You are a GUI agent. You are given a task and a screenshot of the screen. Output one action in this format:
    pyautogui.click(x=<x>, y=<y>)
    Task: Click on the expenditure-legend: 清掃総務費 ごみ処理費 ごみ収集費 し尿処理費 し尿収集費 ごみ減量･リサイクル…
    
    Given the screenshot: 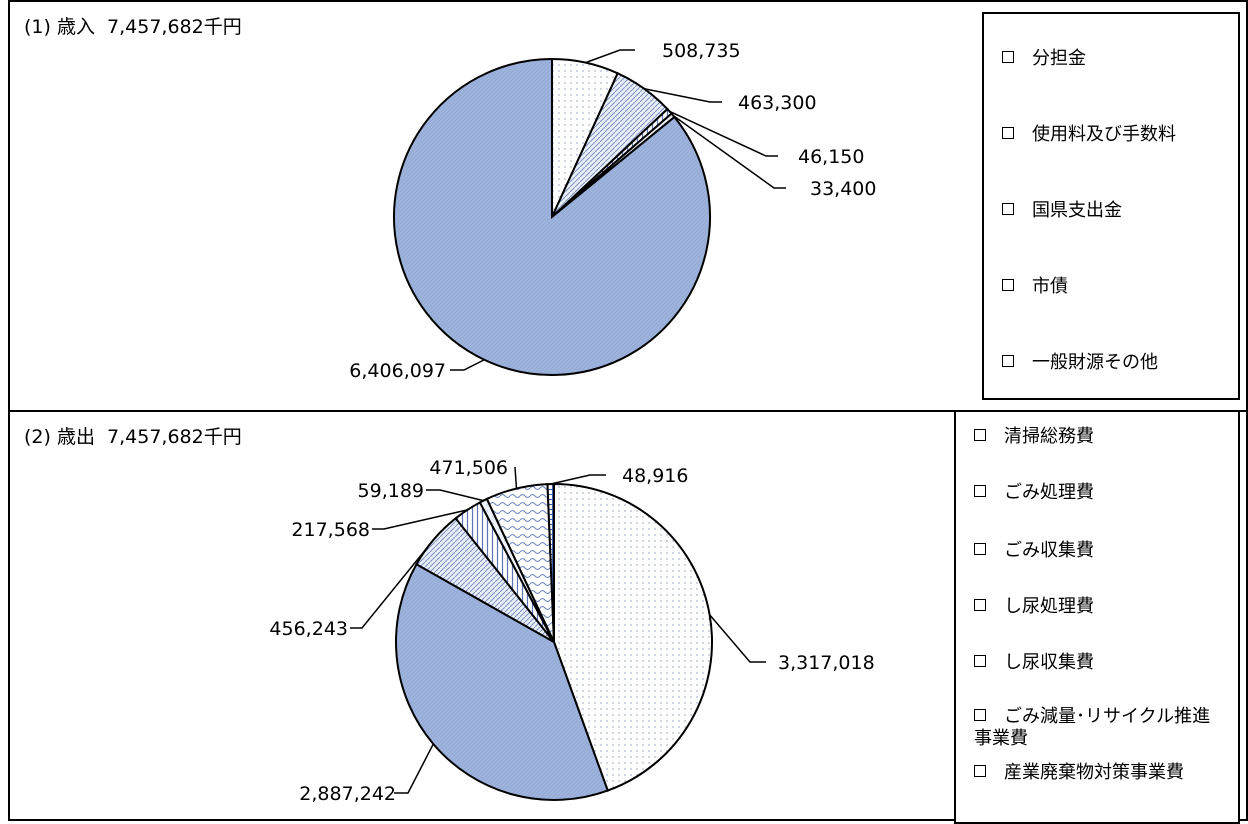 What is the action you would take?
    pyautogui.click(x=1097, y=617)
    